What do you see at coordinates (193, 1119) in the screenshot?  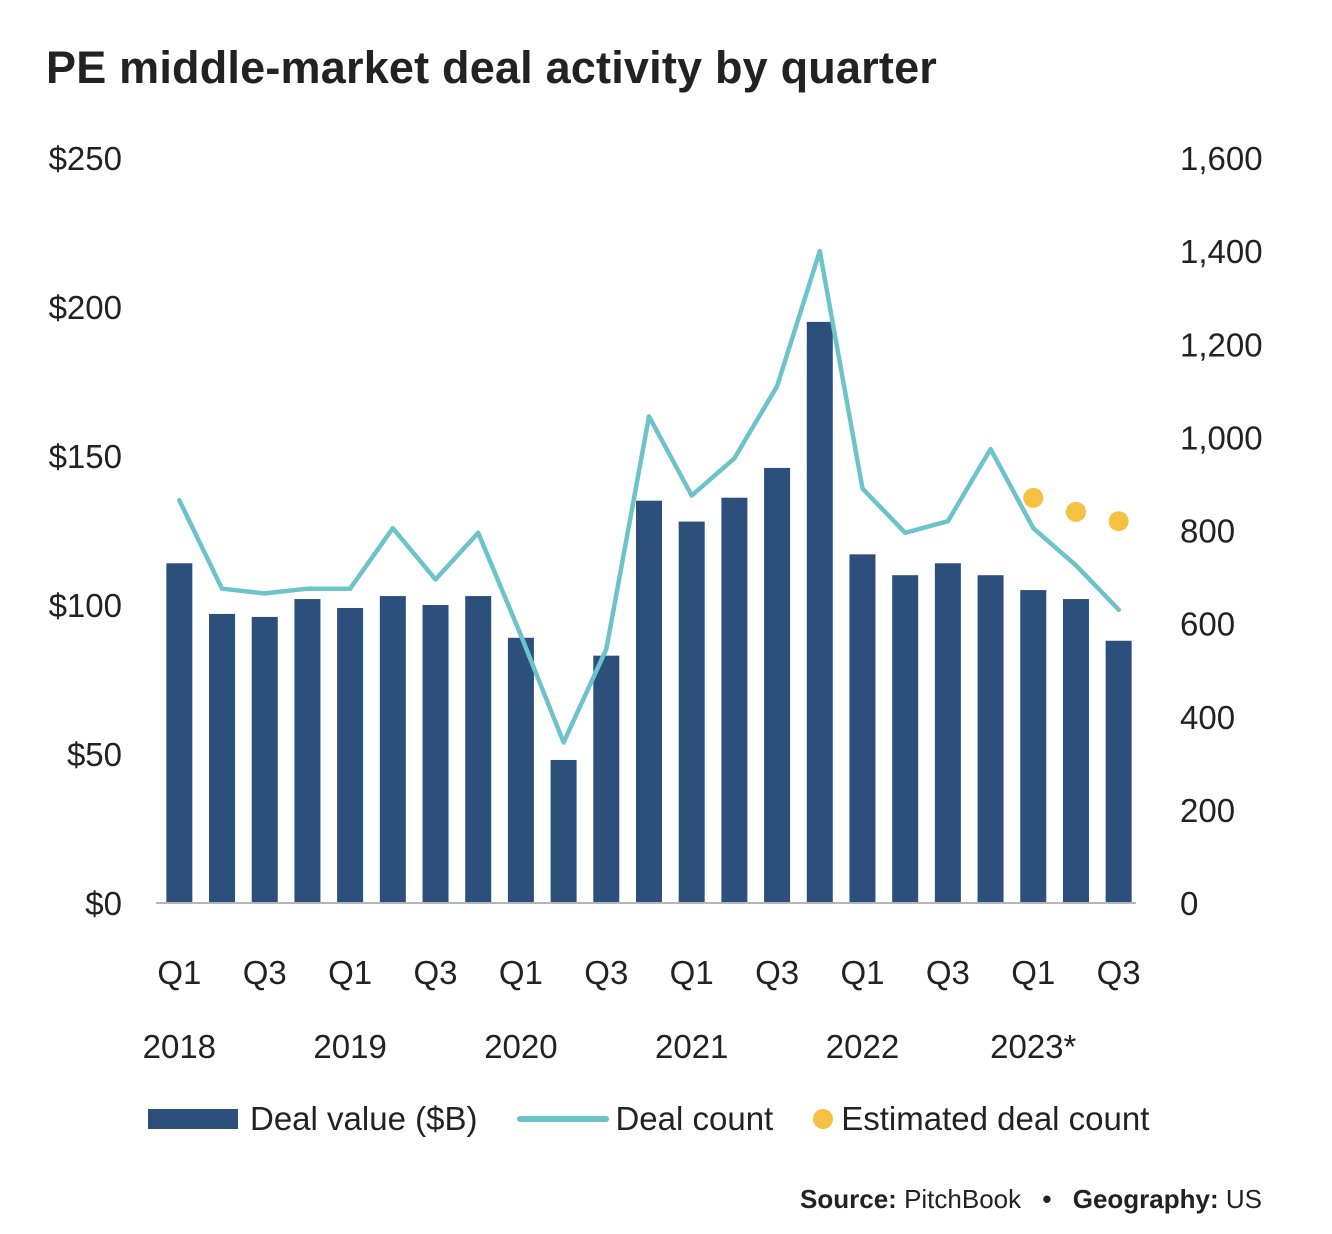 I see `legend-bar-swatch` at bounding box center [193, 1119].